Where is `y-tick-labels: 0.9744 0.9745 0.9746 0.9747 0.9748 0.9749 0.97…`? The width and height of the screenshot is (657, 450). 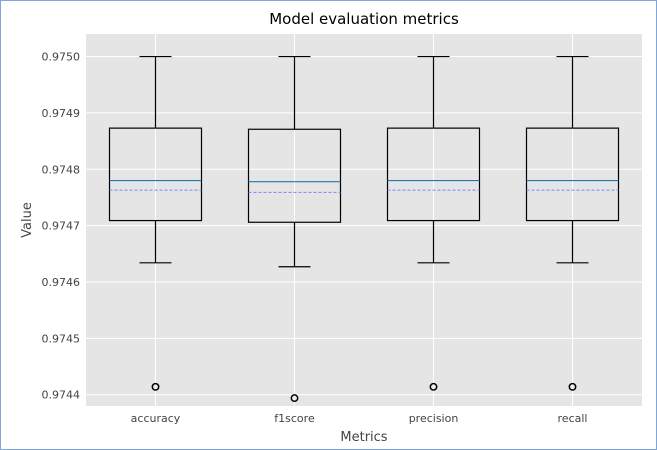
y-tick-labels: 0.9744 0.9745 0.9746 0.9747 0.9748 0.9749 0.97… is located at coordinates (61, 226).